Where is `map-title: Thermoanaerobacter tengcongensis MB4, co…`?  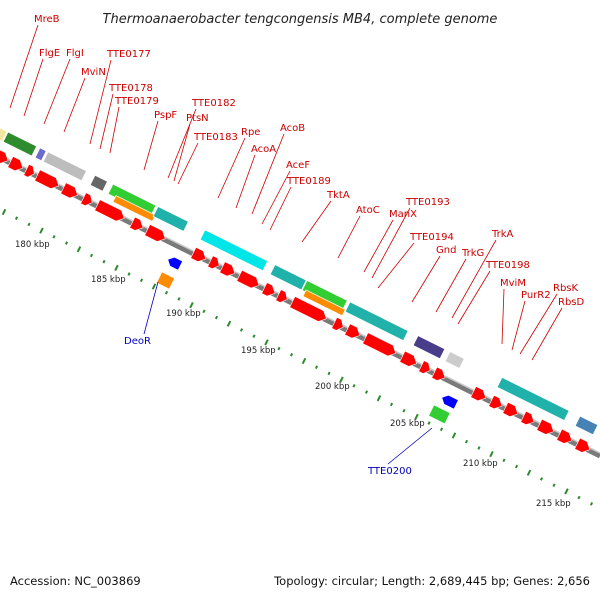 map-title: Thermoanaerobacter tengcongensis MB4, co… is located at coordinates (300, 19).